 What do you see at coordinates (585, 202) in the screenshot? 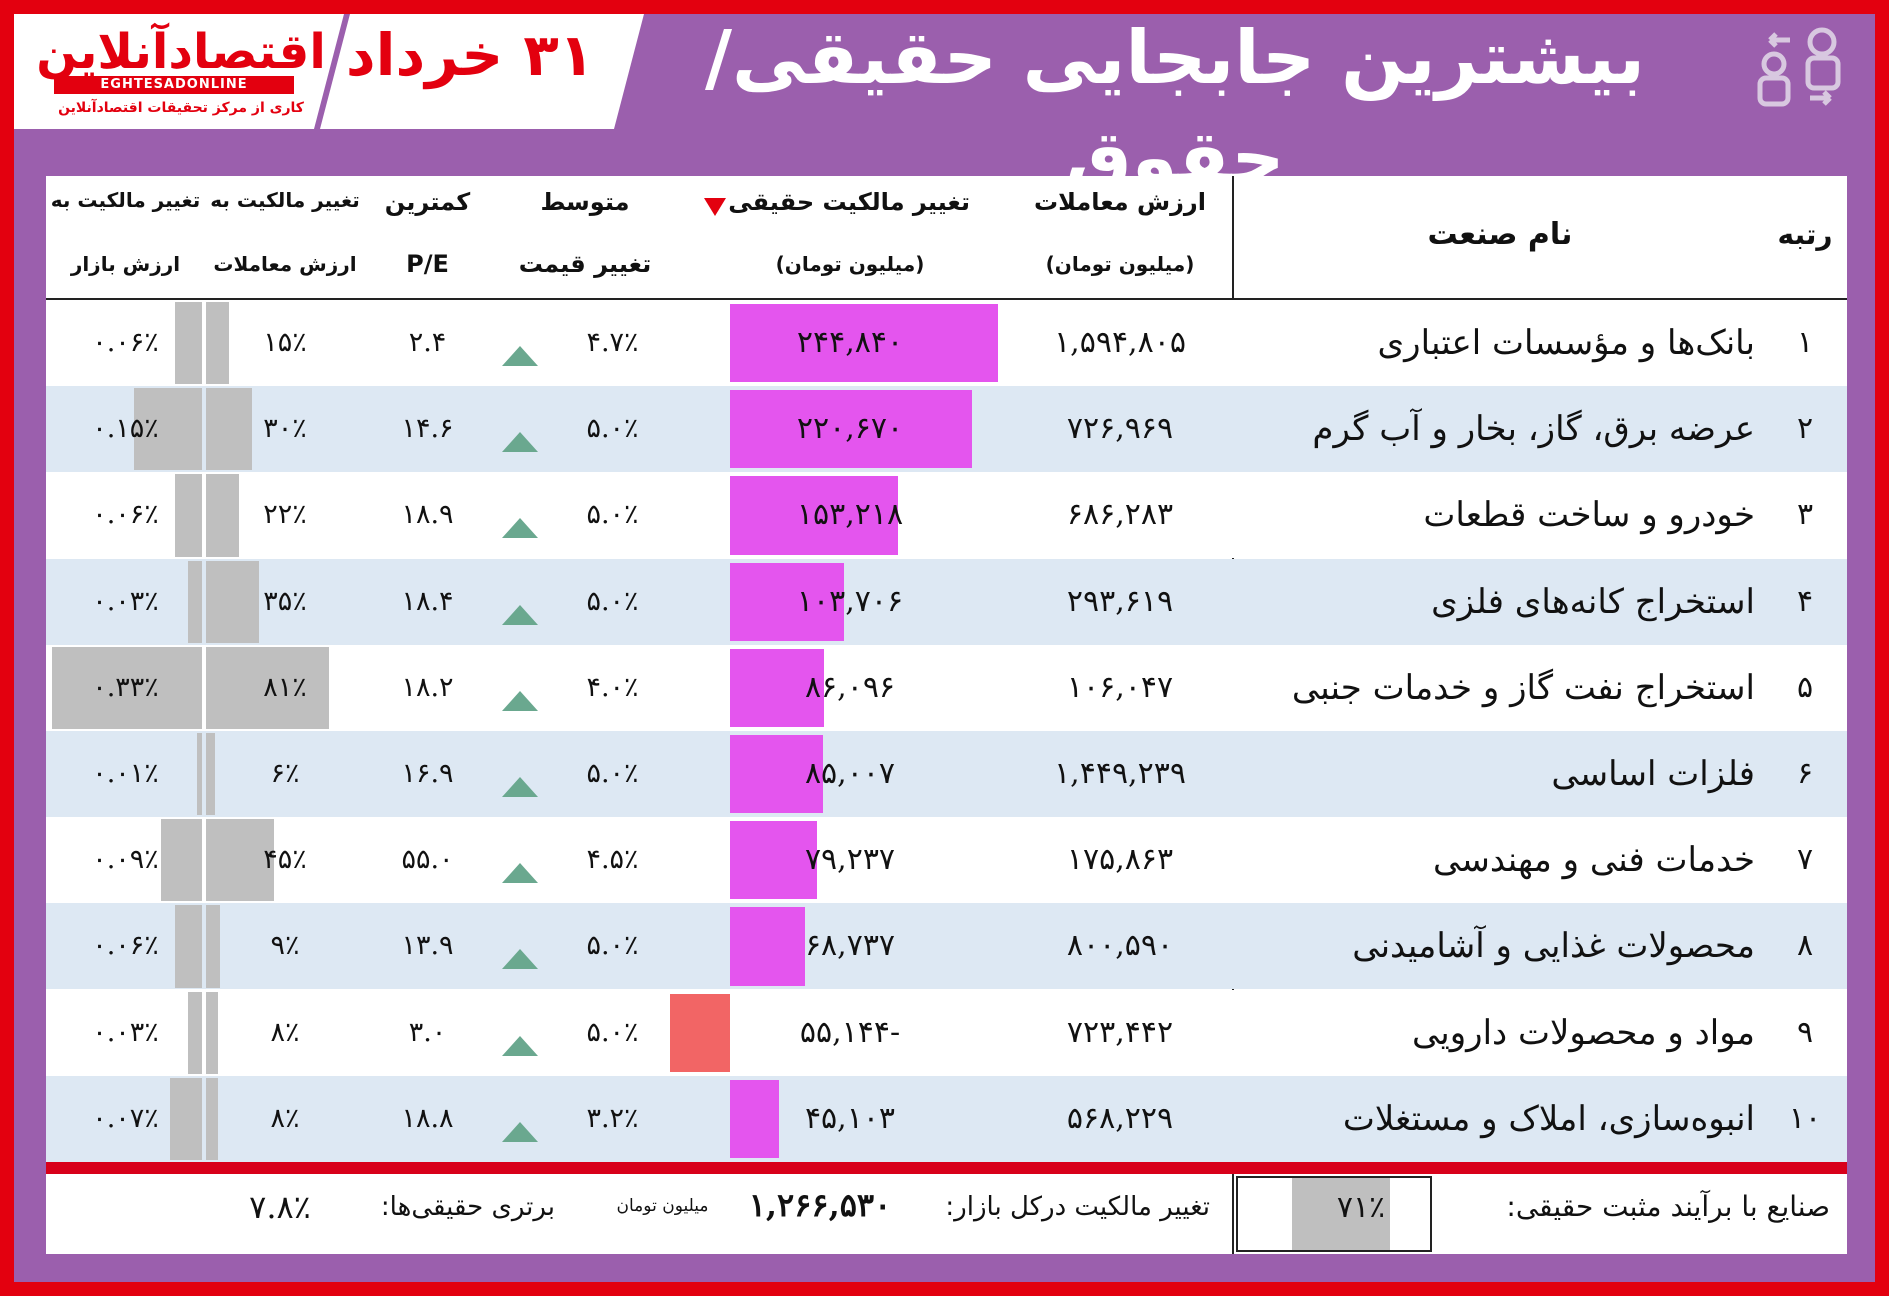
I see `column-header-avg-change: متوسط` at bounding box center [585, 202].